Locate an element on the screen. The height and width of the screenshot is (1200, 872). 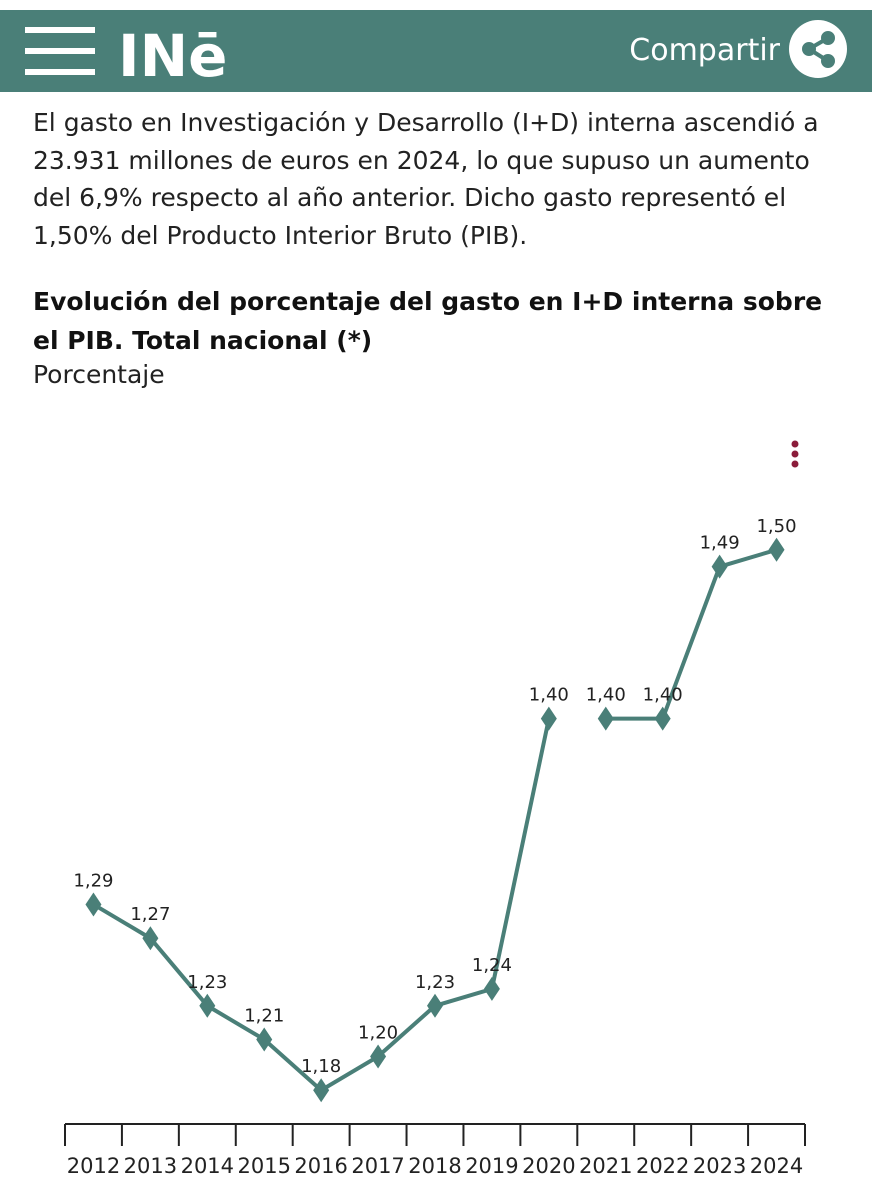
x-tick-label: 2023 is located at coordinates (719, 1166).